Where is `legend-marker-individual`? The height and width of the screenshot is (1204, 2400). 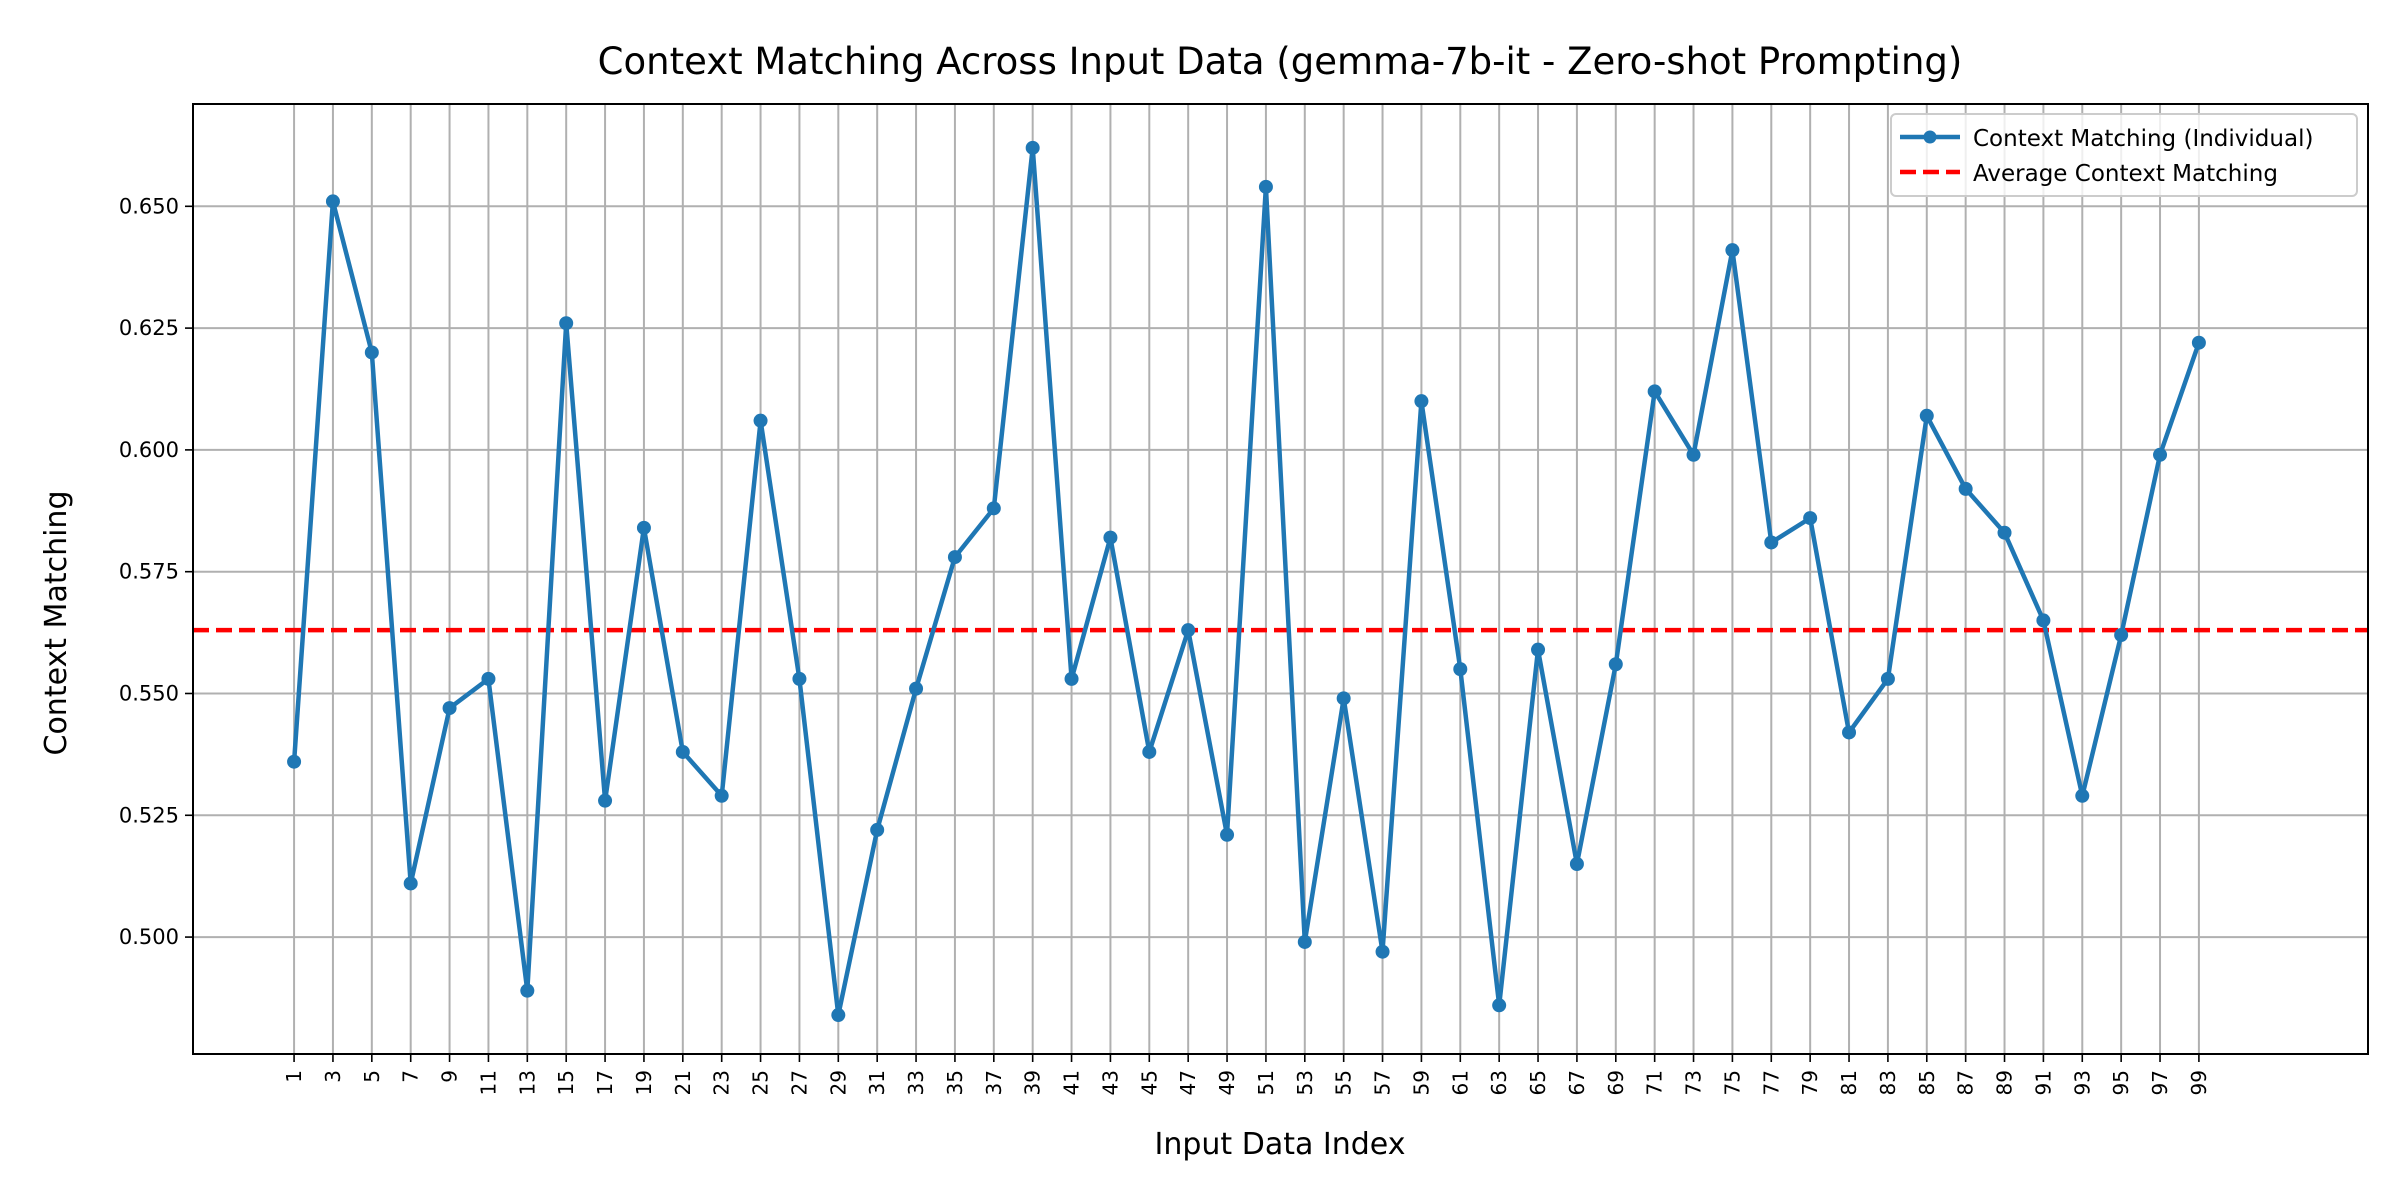
legend-marker-individual is located at coordinates (1930, 137).